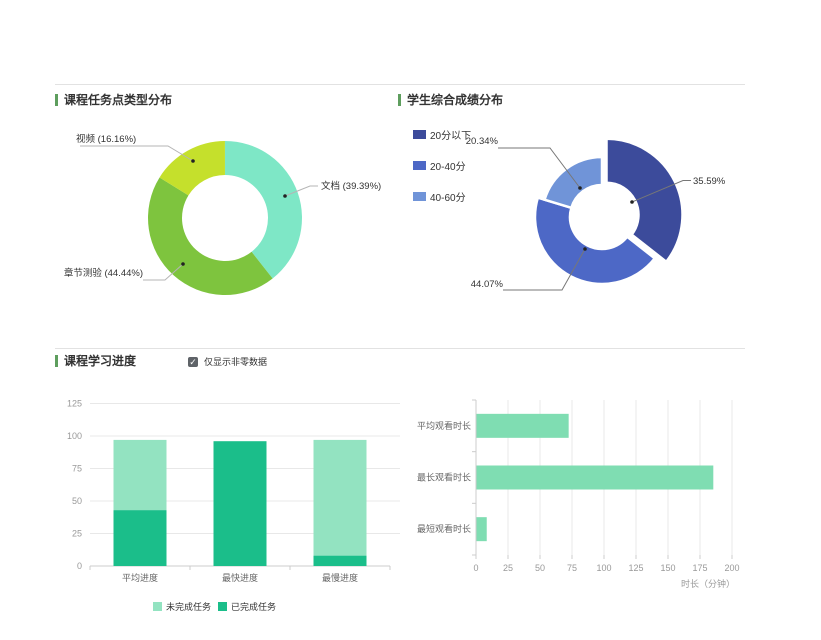 The height and width of the screenshot is (640, 821). Describe the element at coordinates (522, 425) in the screenshot. I see `bar-平均观看时长` at that location.